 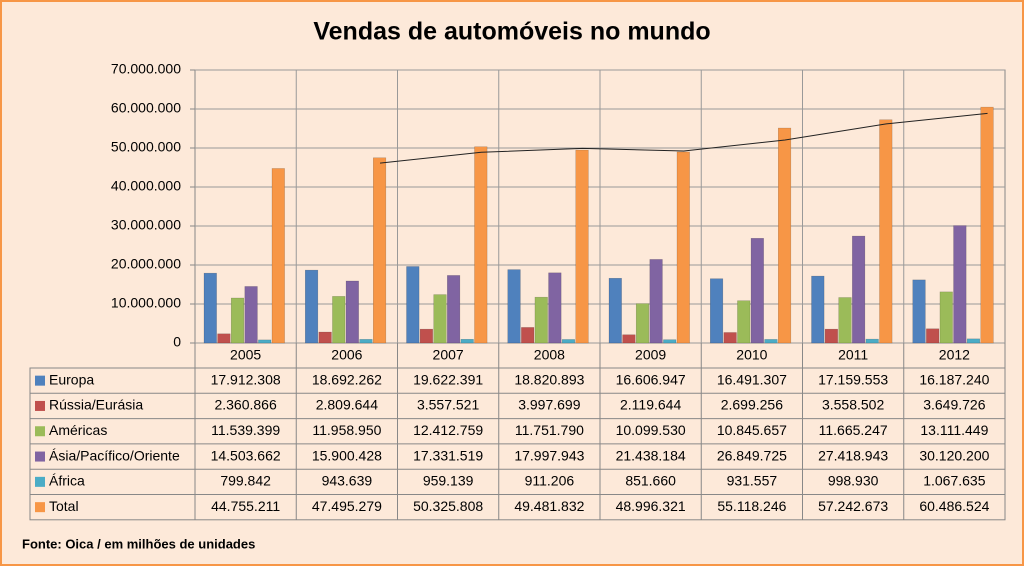 What do you see at coordinates (651, 379) in the screenshot?
I see `table-value: 16.606.947` at bounding box center [651, 379].